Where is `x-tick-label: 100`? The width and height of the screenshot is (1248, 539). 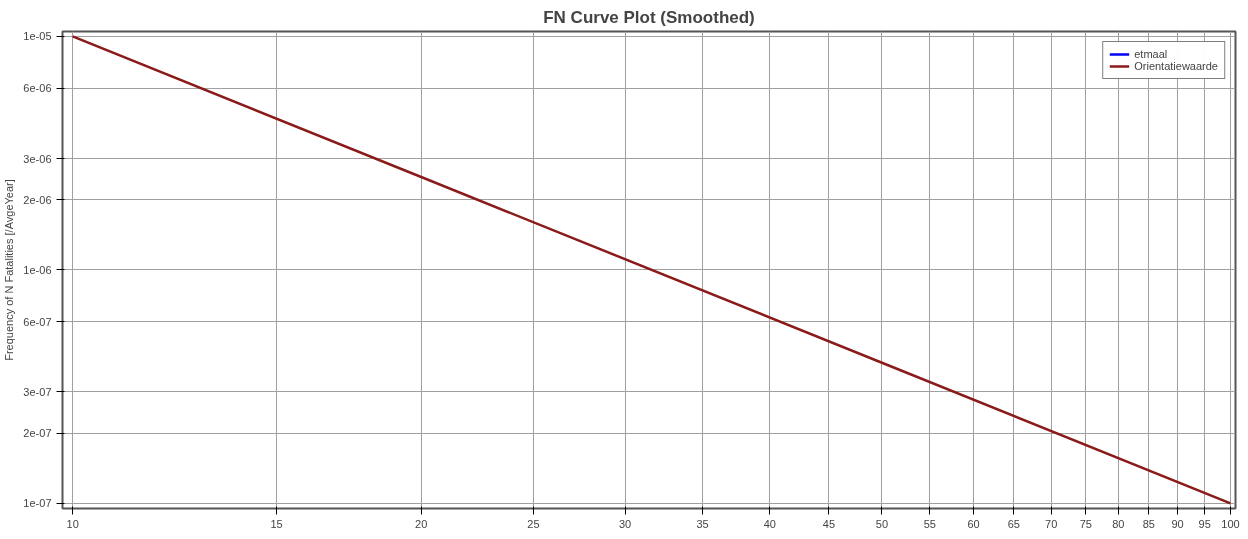
x-tick-label: 100 is located at coordinates (1230, 523).